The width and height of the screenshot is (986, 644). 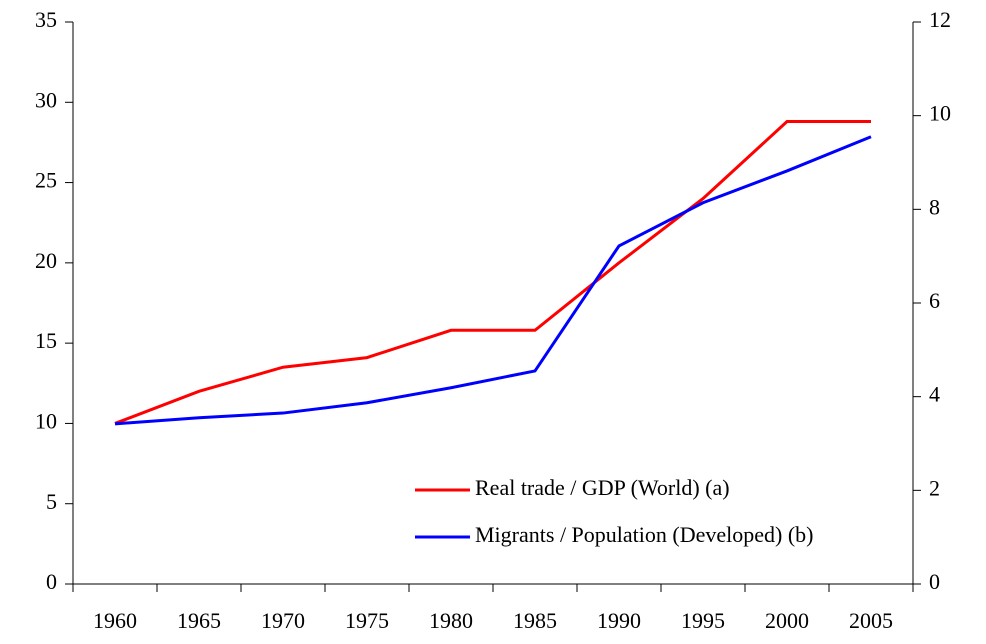 What do you see at coordinates (46, 340) in the screenshot?
I see `y-tick-label: 15` at bounding box center [46, 340].